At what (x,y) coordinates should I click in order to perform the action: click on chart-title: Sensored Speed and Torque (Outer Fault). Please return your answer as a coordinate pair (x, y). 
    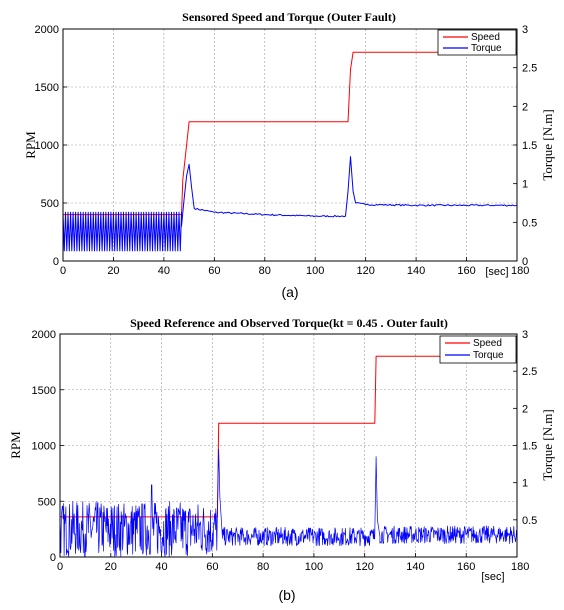
    Looking at the image, I should click on (289, 17).